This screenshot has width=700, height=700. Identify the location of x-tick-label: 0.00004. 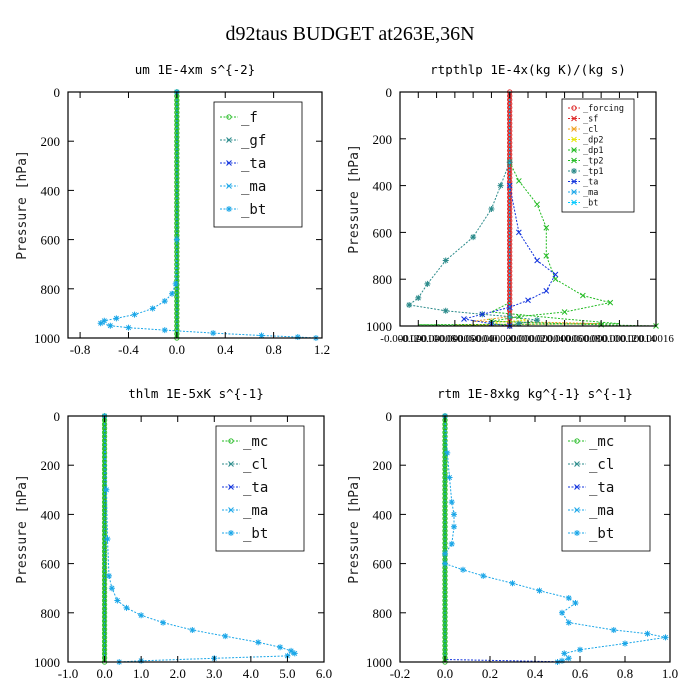
(546, 339).